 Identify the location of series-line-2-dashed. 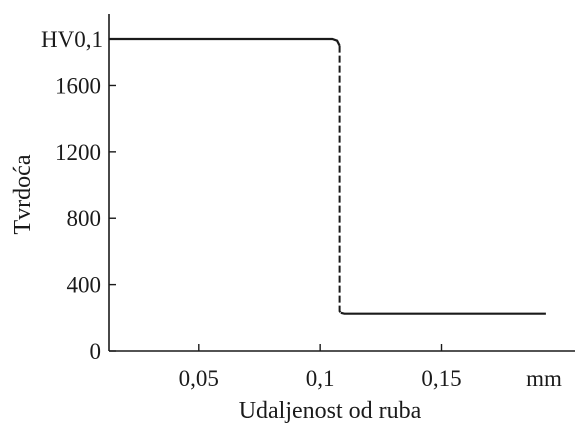
(340, 179).